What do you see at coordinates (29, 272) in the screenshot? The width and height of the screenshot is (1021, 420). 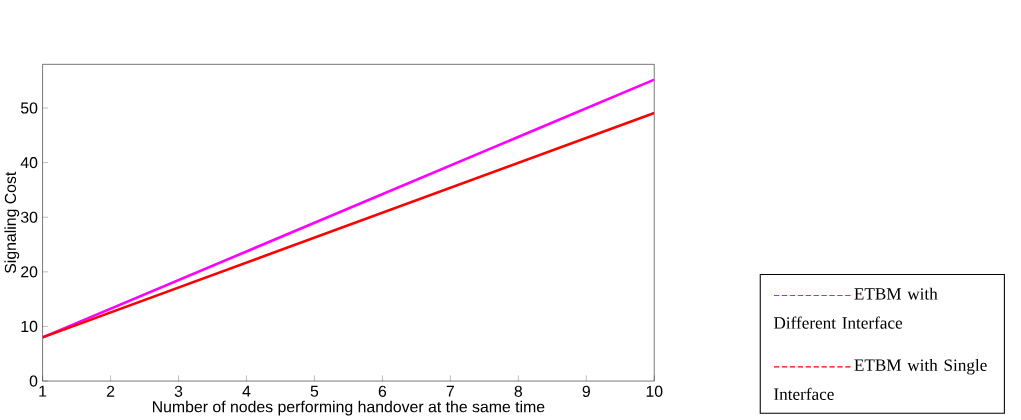 I see `y-tick-label: 20` at bounding box center [29, 272].